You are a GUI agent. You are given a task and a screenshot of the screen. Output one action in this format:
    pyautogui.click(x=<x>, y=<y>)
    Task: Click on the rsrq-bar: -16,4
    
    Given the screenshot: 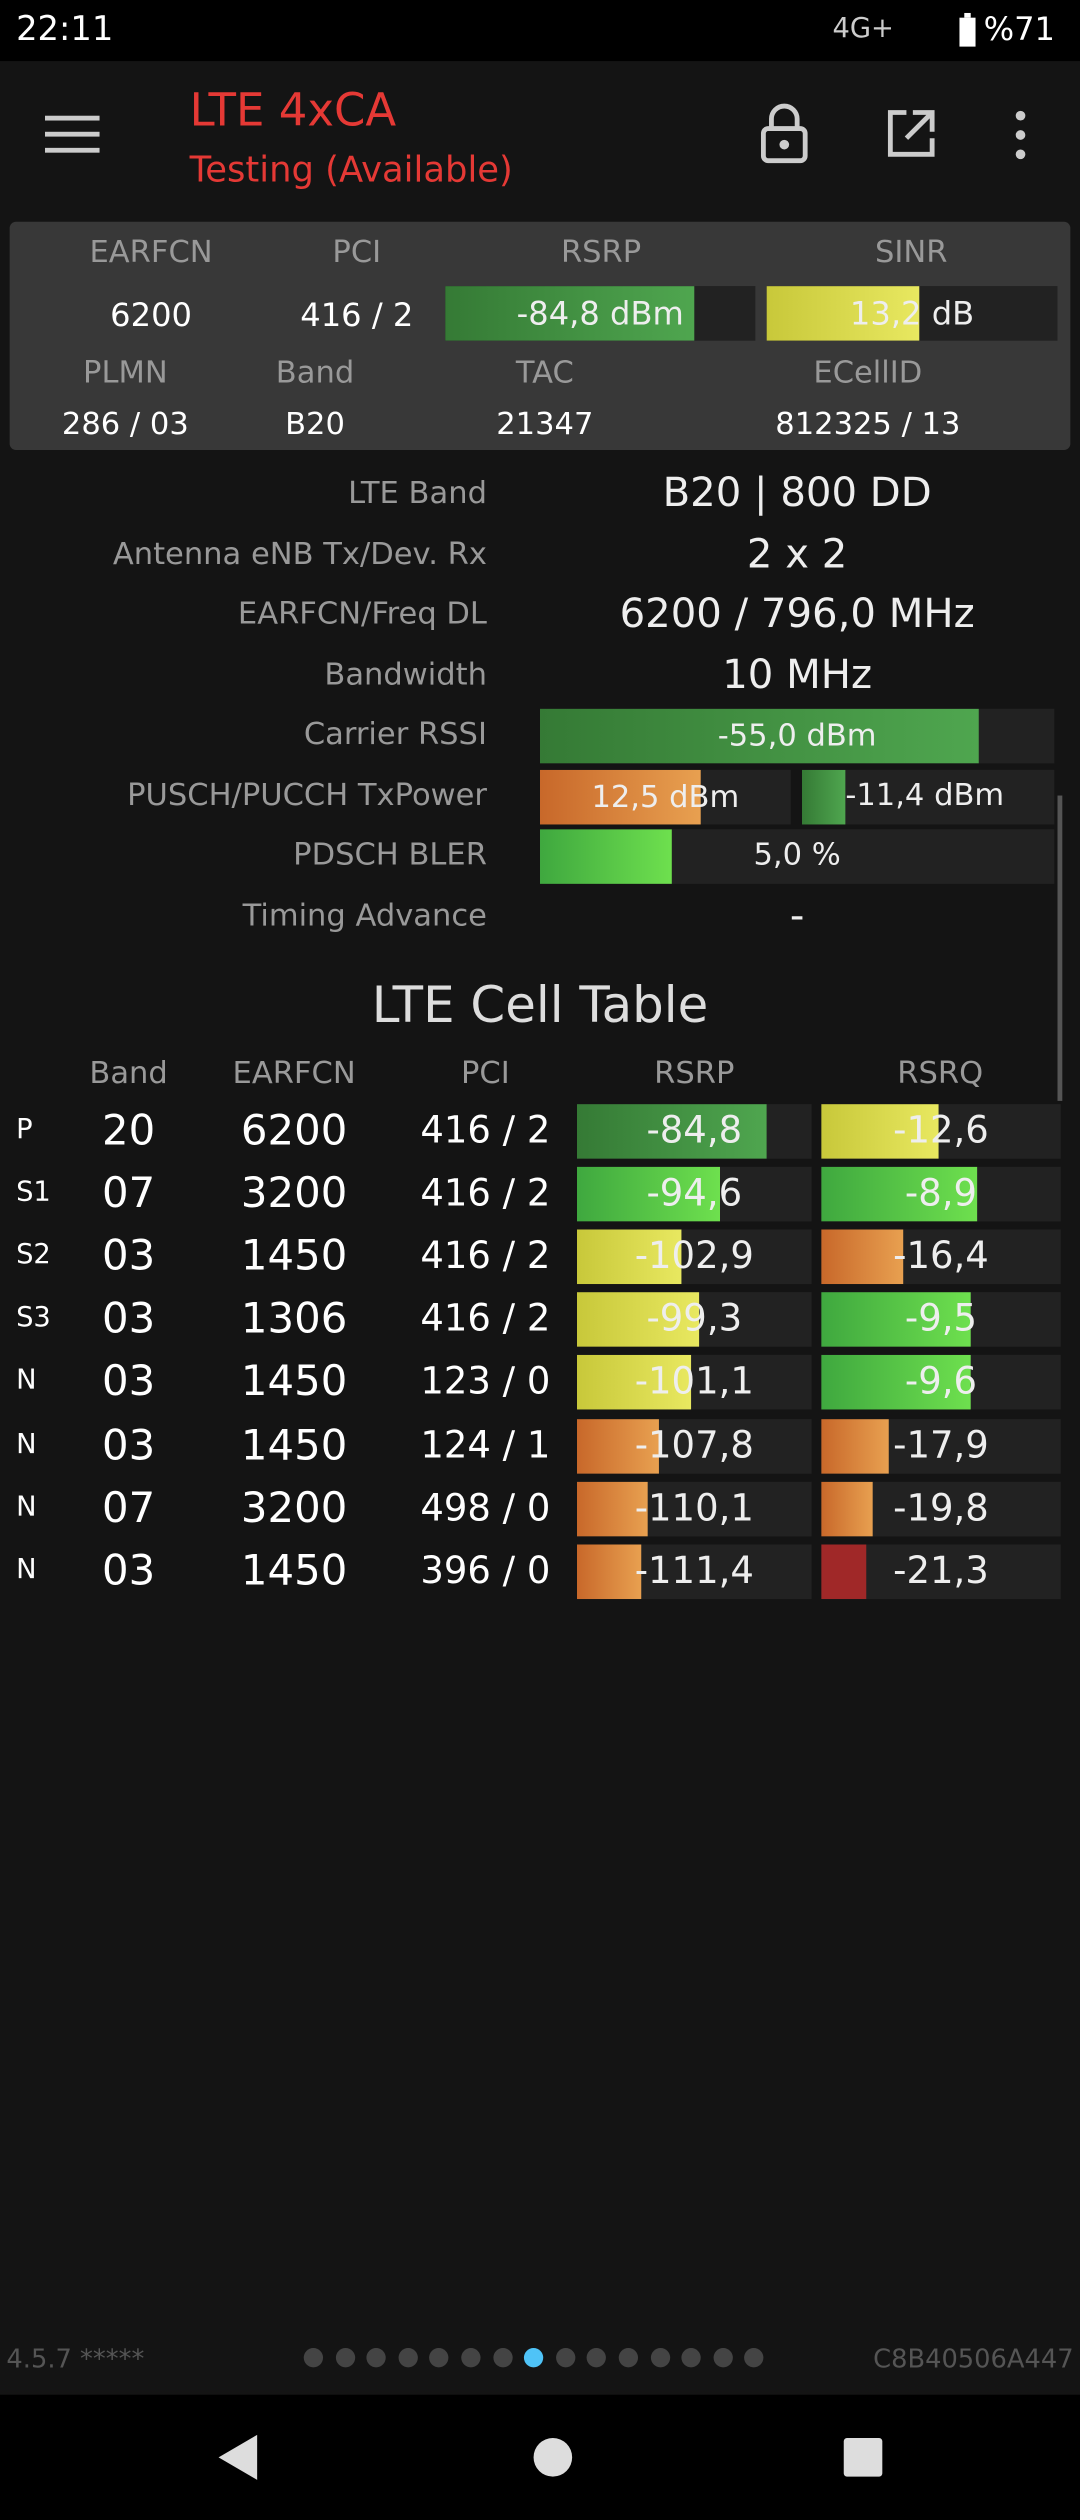 What is the action you would take?
    pyautogui.click(x=941, y=1257)
    